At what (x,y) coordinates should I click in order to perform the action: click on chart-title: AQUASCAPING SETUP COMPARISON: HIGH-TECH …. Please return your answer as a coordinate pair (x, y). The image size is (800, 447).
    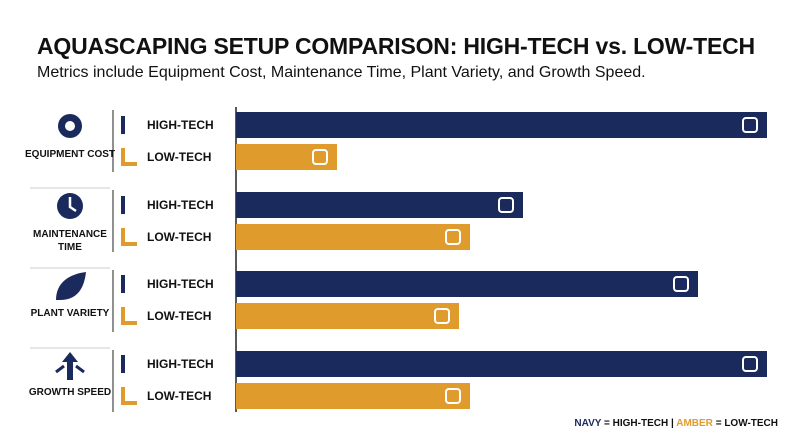
    Looking at the image, I should click on (396, 46).